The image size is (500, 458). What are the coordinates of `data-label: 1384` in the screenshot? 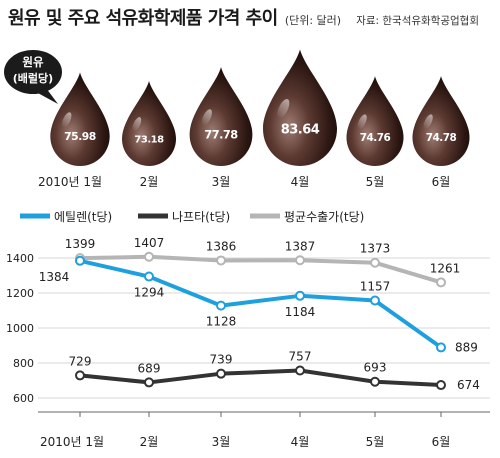 It's located at (54, 277).